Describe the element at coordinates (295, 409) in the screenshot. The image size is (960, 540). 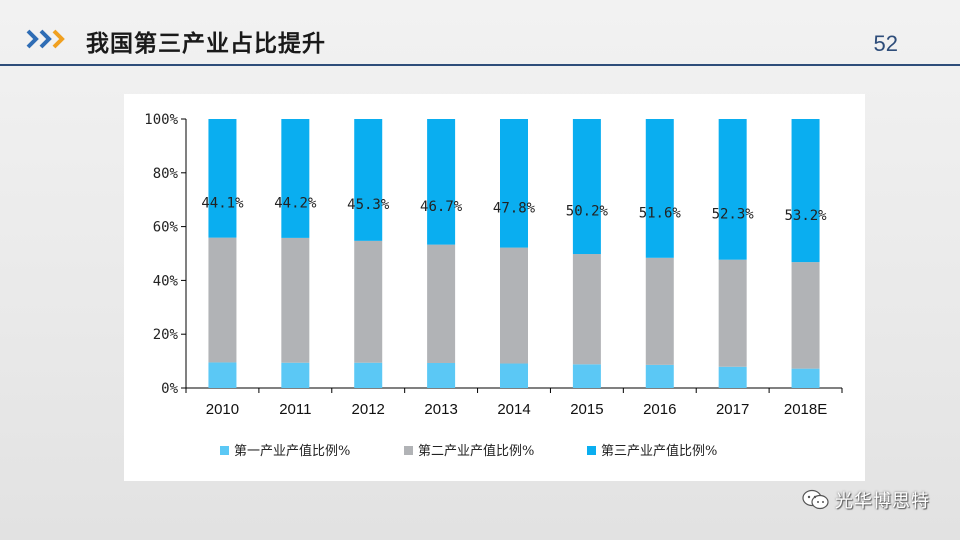
I see `x-tick-label: 2011` at that location.